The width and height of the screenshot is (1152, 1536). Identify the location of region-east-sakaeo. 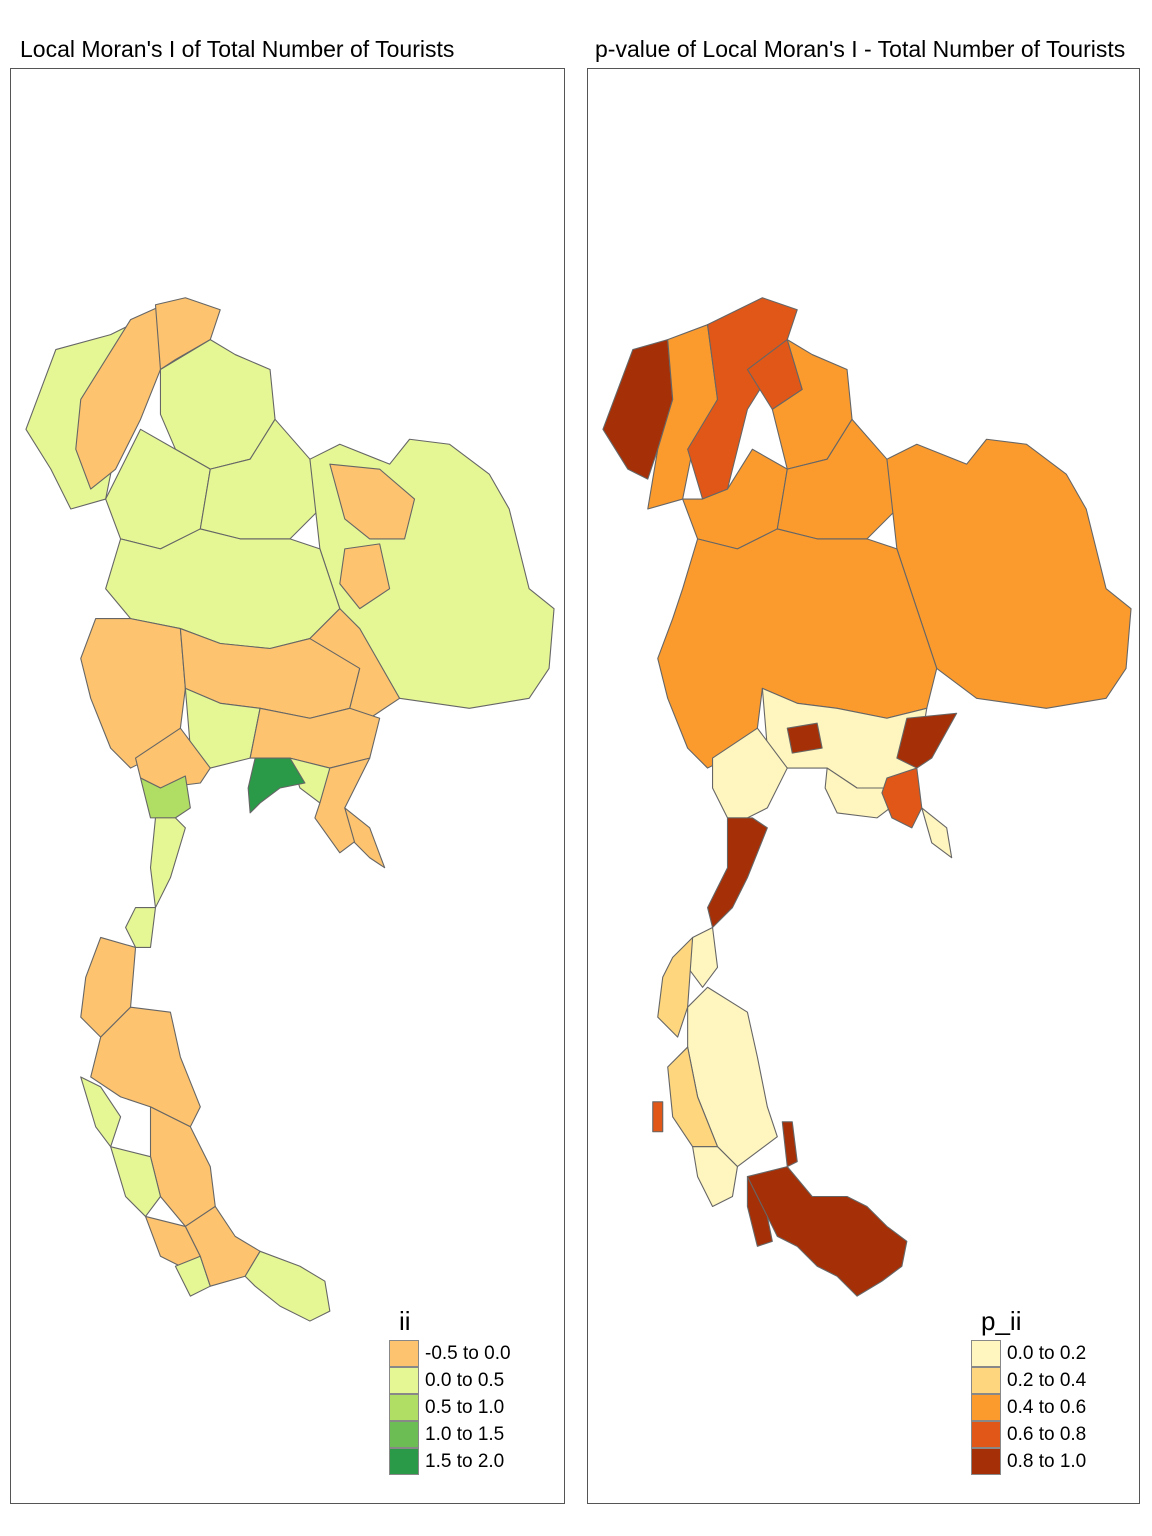
(927, 740).